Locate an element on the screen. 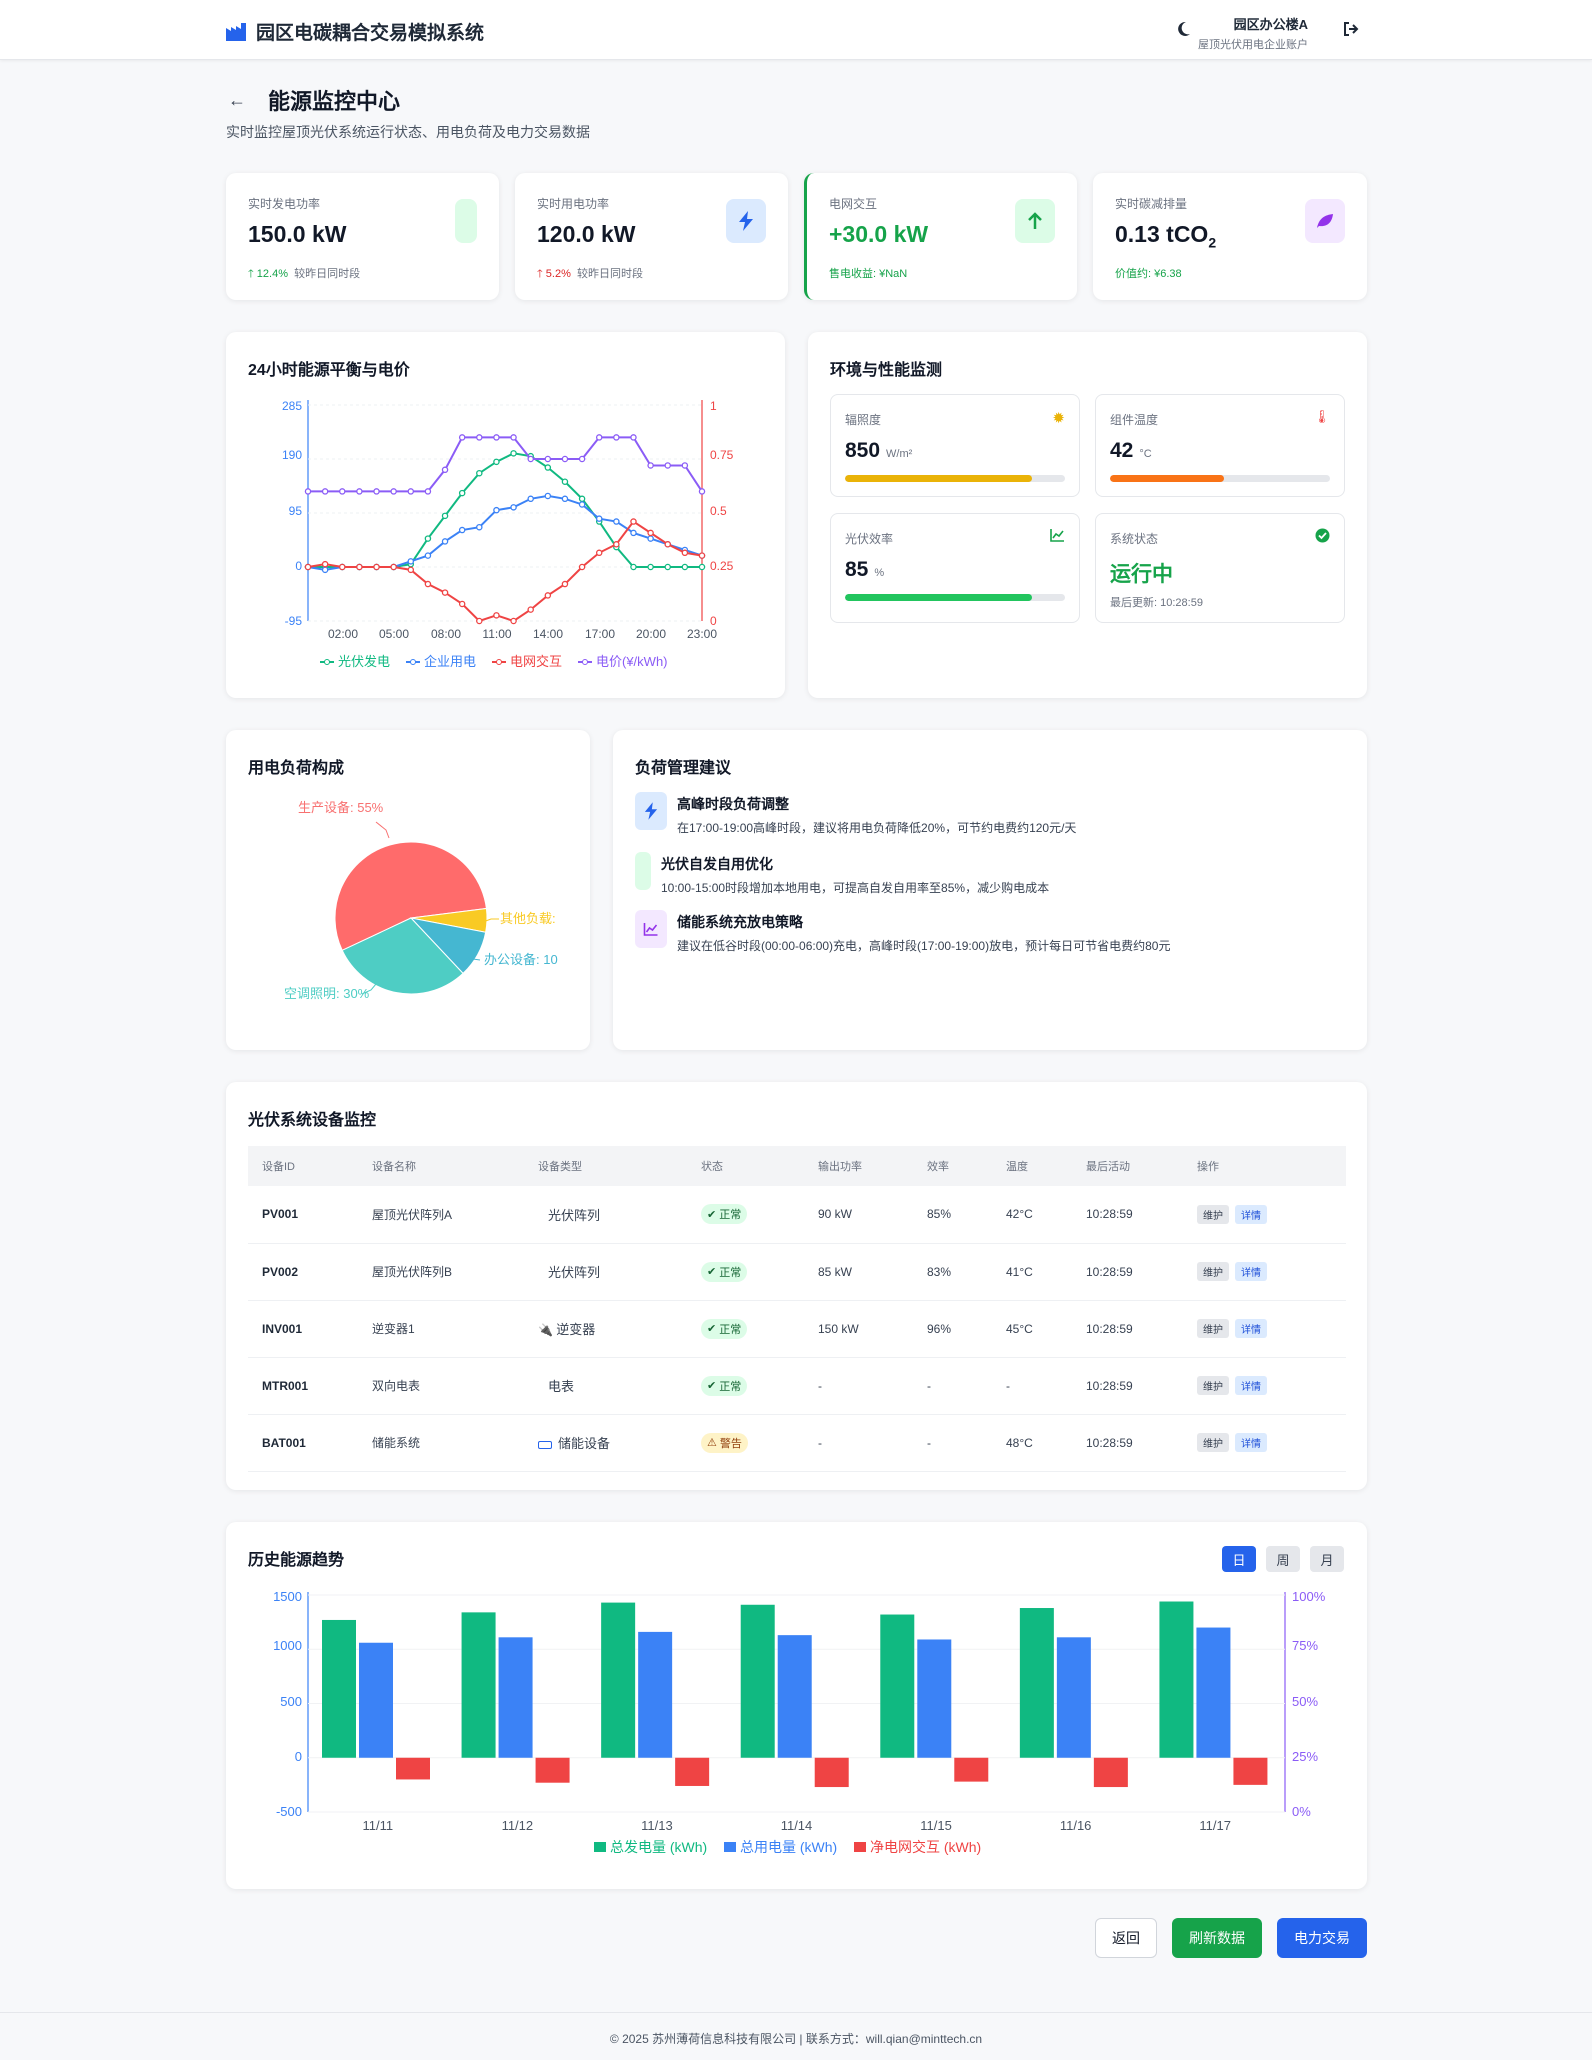  solar-icon is located at coordinates (643, 871).